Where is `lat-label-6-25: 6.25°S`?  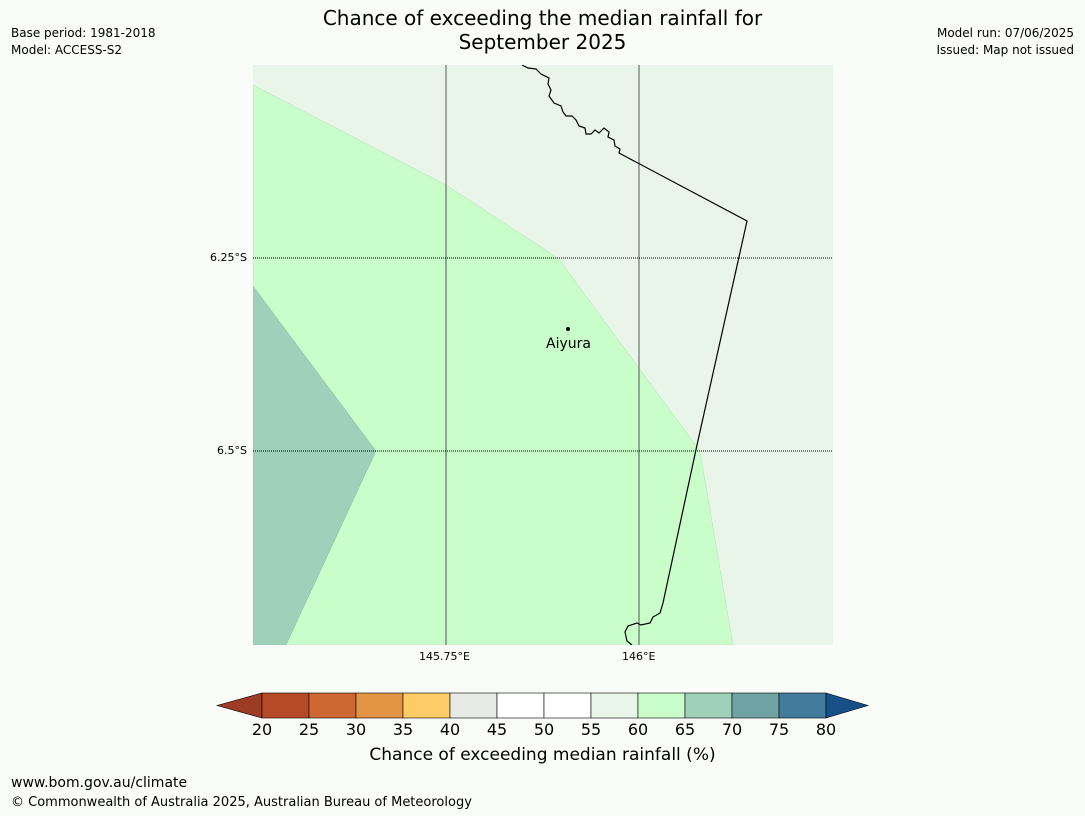
lat-label-6-25: 6.25°S is located at coordinates (228, 257).